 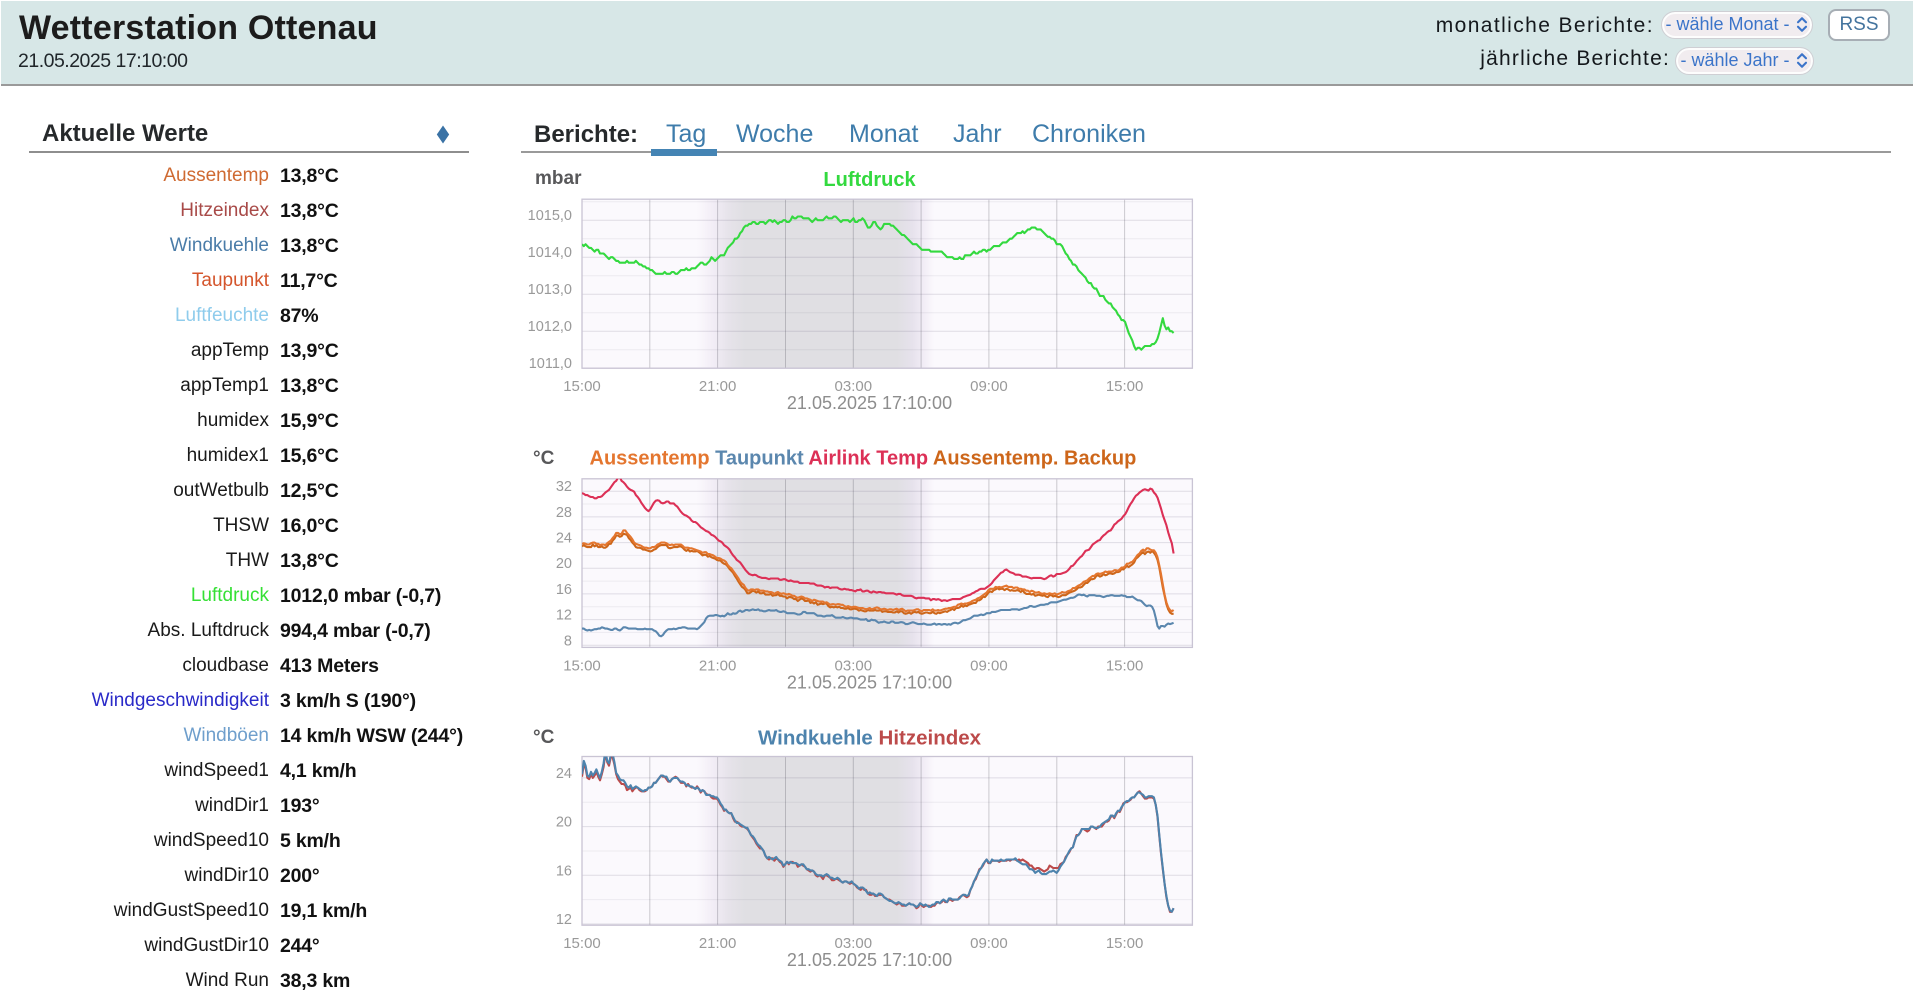 What do you see at coordinates (558, 178) in the screenshot?
I see `svg-text: mbar` at bounding box center [558, 178].